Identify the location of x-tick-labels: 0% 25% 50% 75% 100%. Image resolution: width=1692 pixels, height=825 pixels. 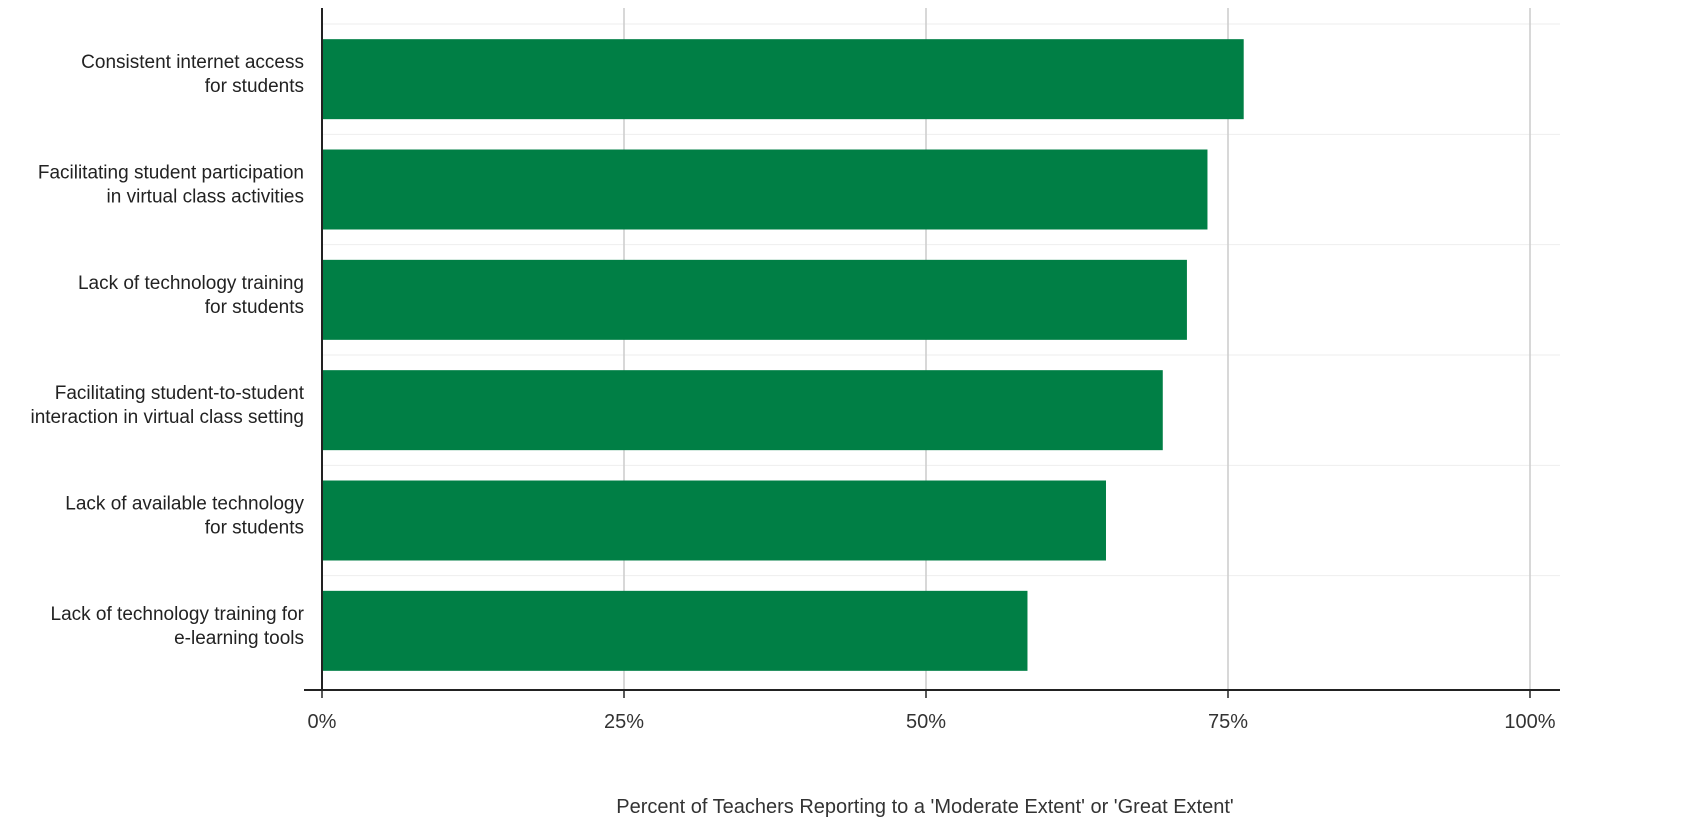
(932, 722).